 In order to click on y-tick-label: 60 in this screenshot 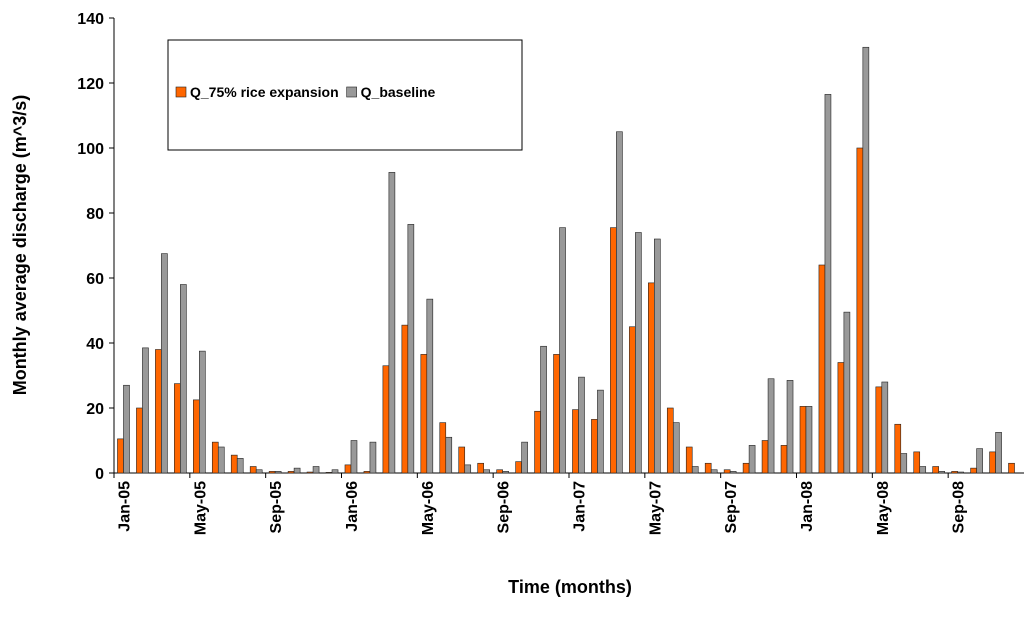, I will do `click(95, 279)`.